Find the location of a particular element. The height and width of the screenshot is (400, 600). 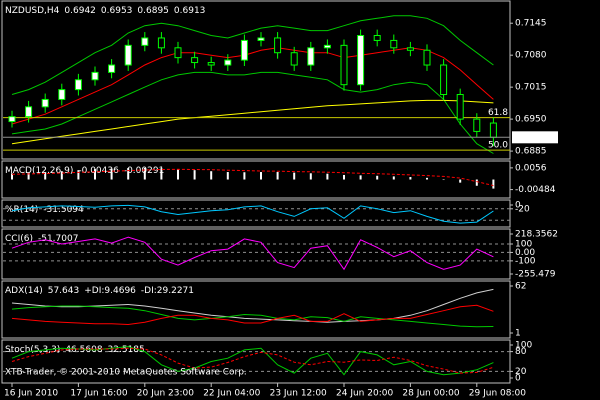

y-tick-label: 218.3562 is located at coordinates (536, 235).